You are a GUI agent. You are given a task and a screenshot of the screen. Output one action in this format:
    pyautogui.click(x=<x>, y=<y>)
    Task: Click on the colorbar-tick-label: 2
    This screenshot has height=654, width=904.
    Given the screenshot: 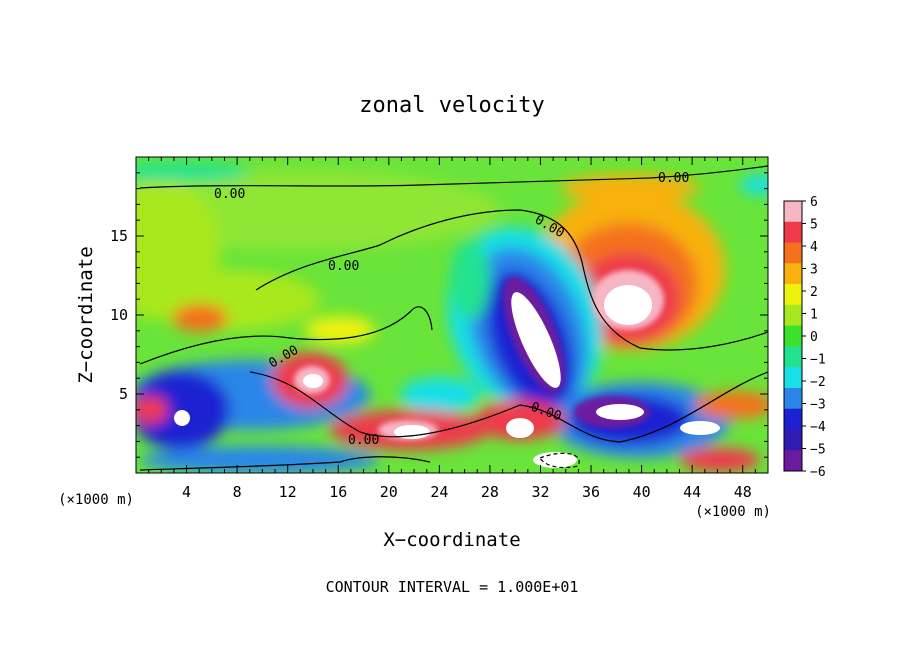 What is the action you would take?
    pyautogui.click(x=814, y=292)
    